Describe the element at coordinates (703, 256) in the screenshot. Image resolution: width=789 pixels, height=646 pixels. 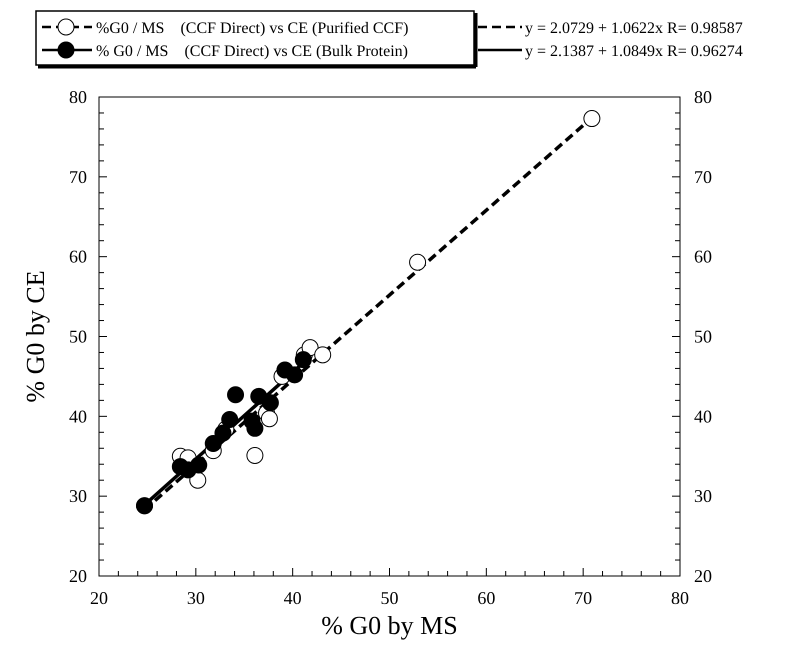
I see `y2-tick-label: 60` at that location.